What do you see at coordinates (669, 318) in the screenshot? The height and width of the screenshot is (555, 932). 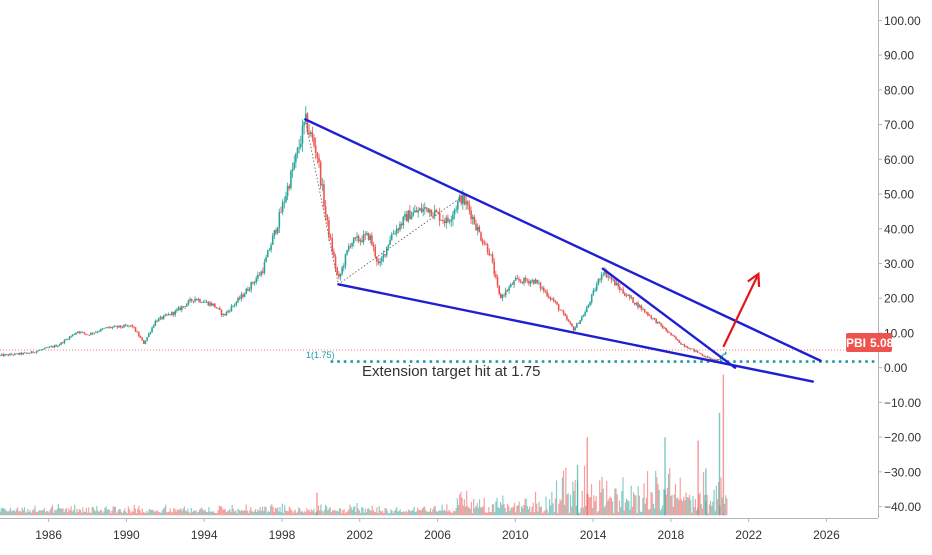 I see `inner-trendline` at bounding box center [669, 318].